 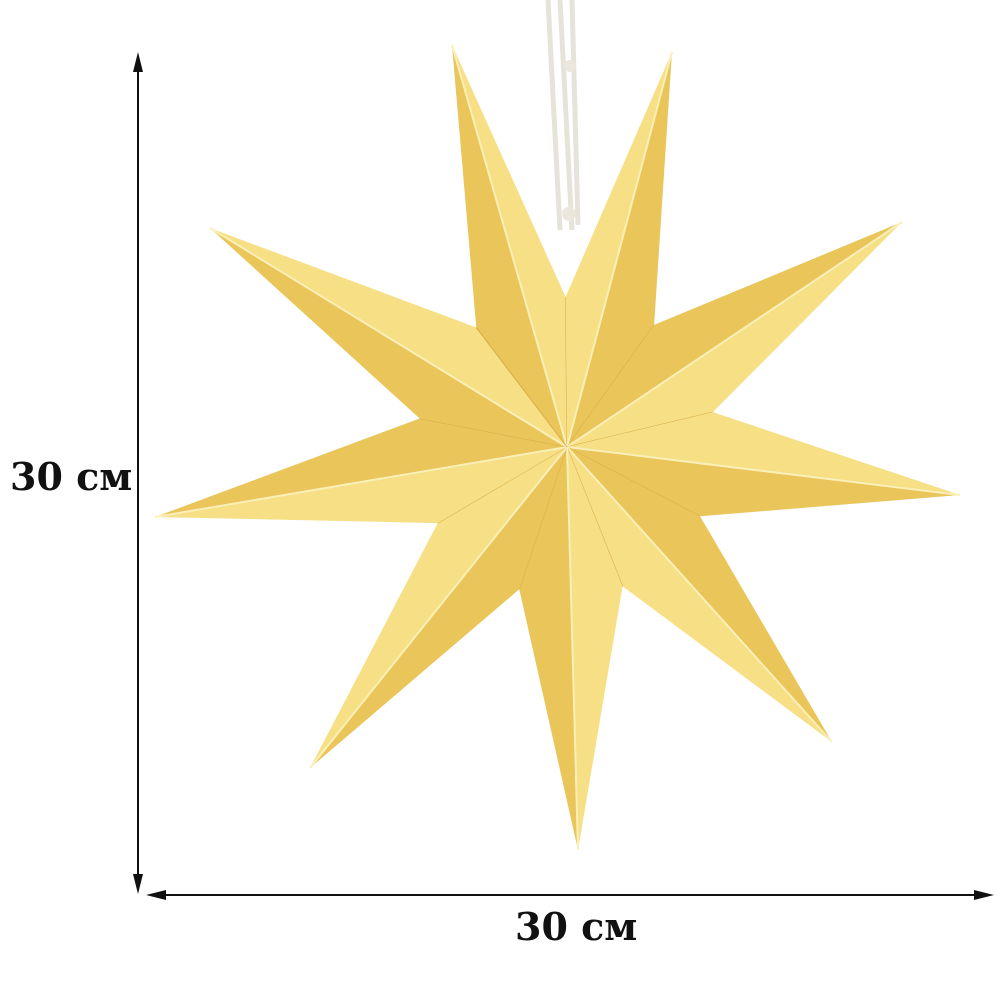 What do you see at coordinates (138, 62) in the screenshot?
I see `arrow-head-up-icon` at bounding box center [138, 62].